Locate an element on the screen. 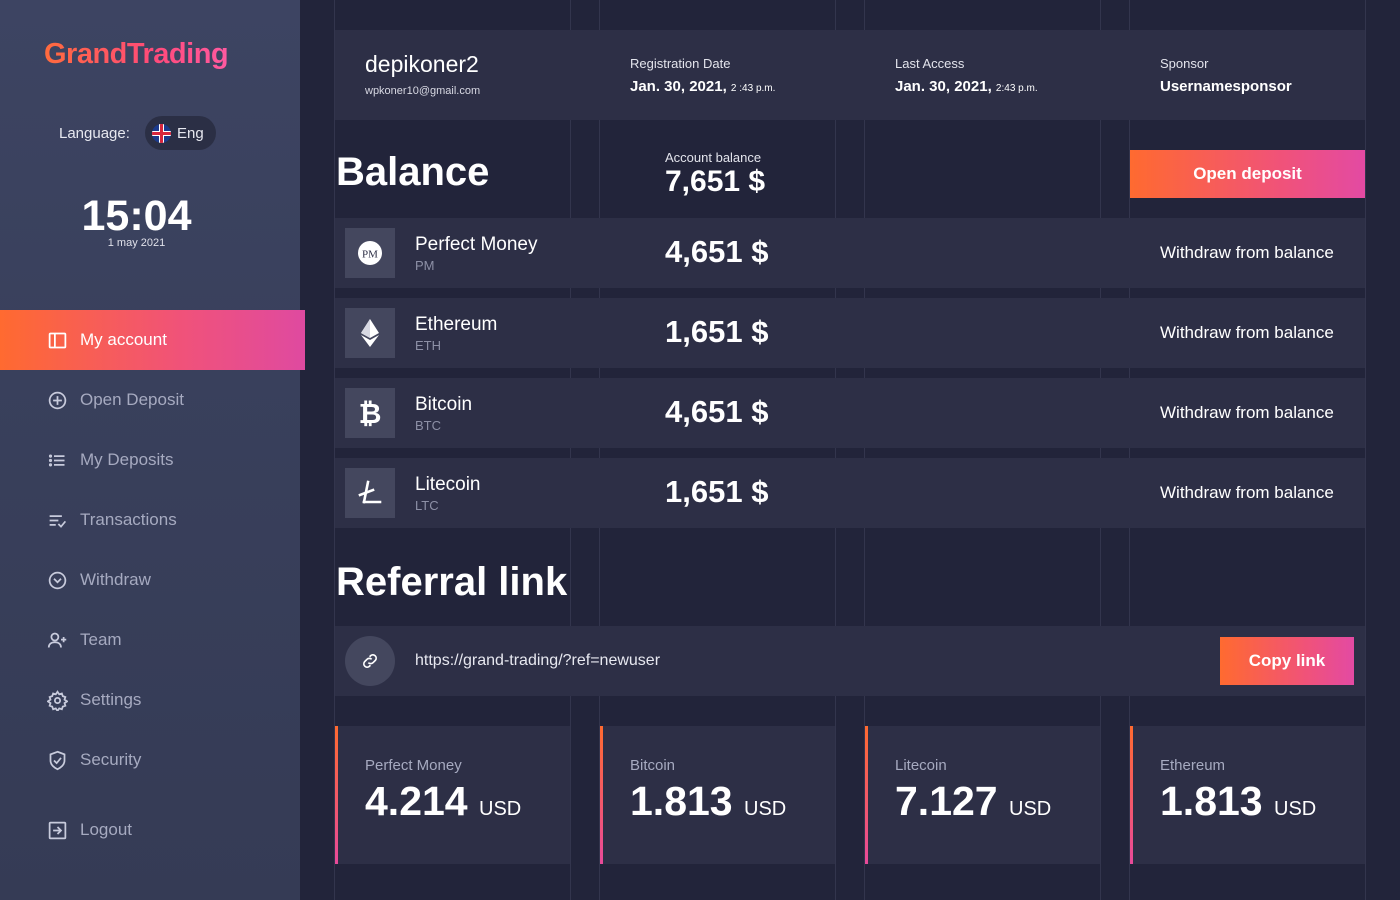  sidebar-item-transactions: Transactions is located at coordinates (150, 520).